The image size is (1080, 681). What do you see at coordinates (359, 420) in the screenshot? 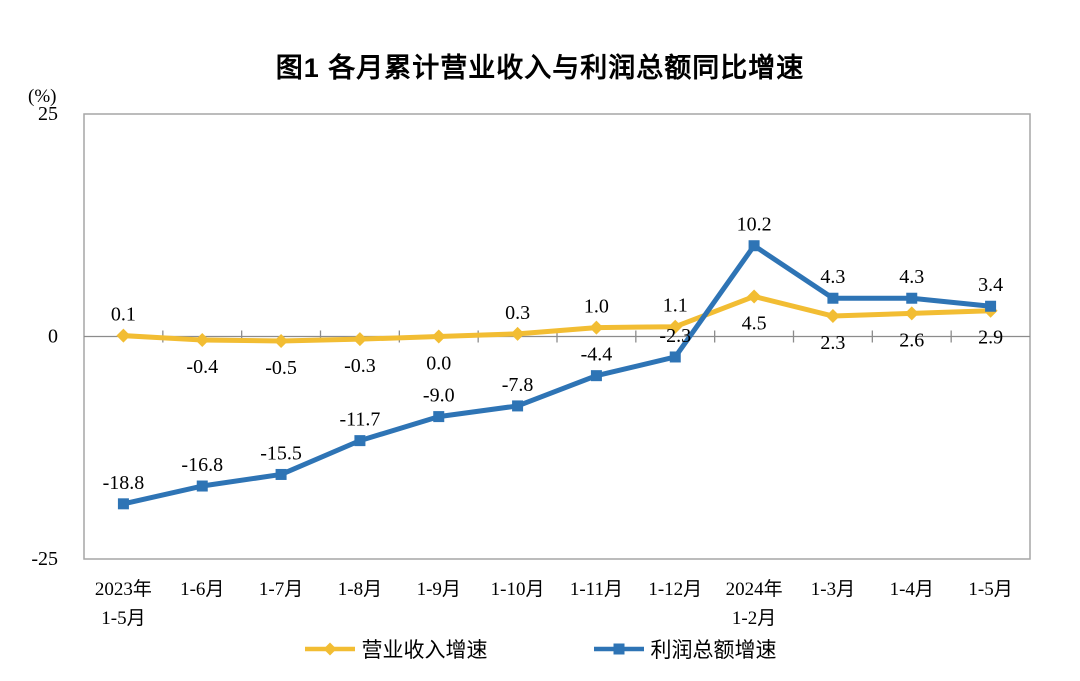
I see `profit-growth-data-label: -11.7` at bounding box center [359, 420].